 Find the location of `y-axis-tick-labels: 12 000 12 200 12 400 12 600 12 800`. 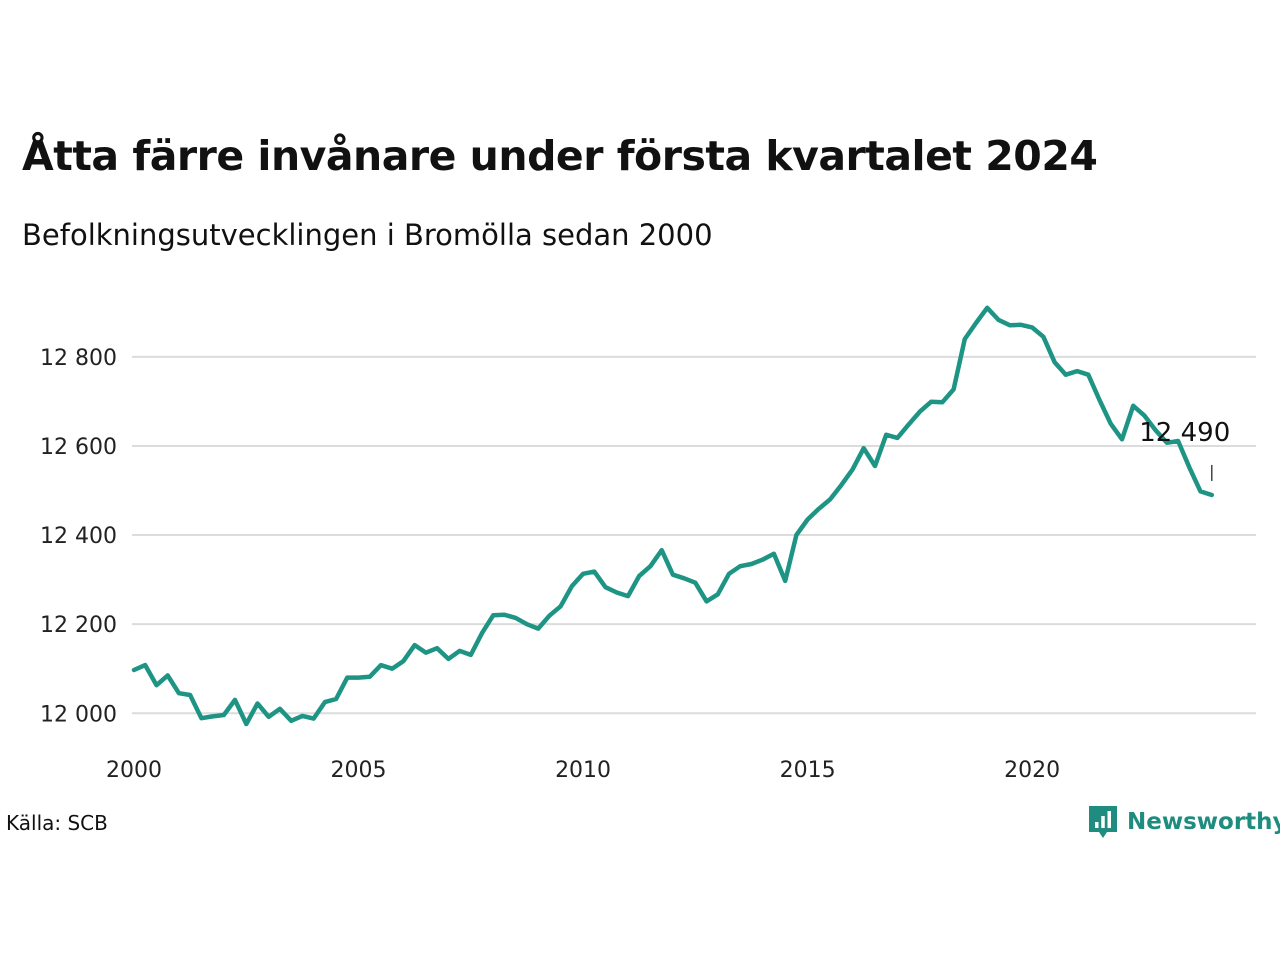

y-axis-tick-labels: 12 000 12 200 12 400 12 600 12 800 is located at coordinates (78, 536).